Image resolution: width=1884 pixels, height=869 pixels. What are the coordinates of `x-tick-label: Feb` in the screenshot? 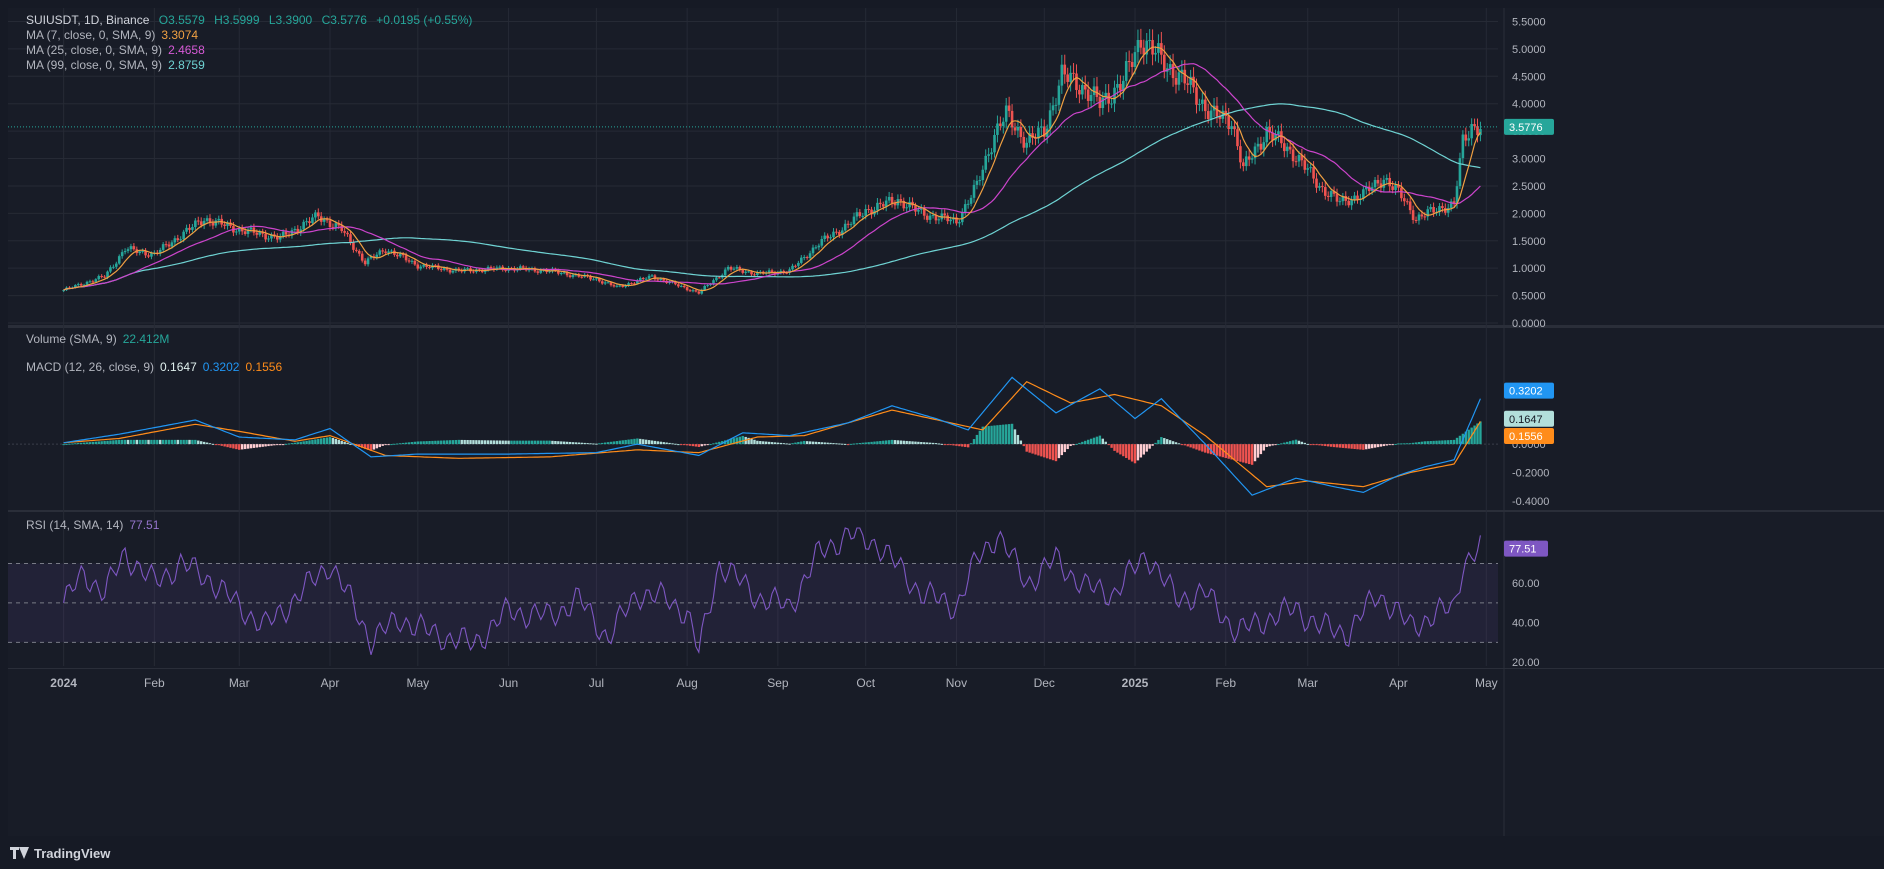 It's located at (1225, 683).